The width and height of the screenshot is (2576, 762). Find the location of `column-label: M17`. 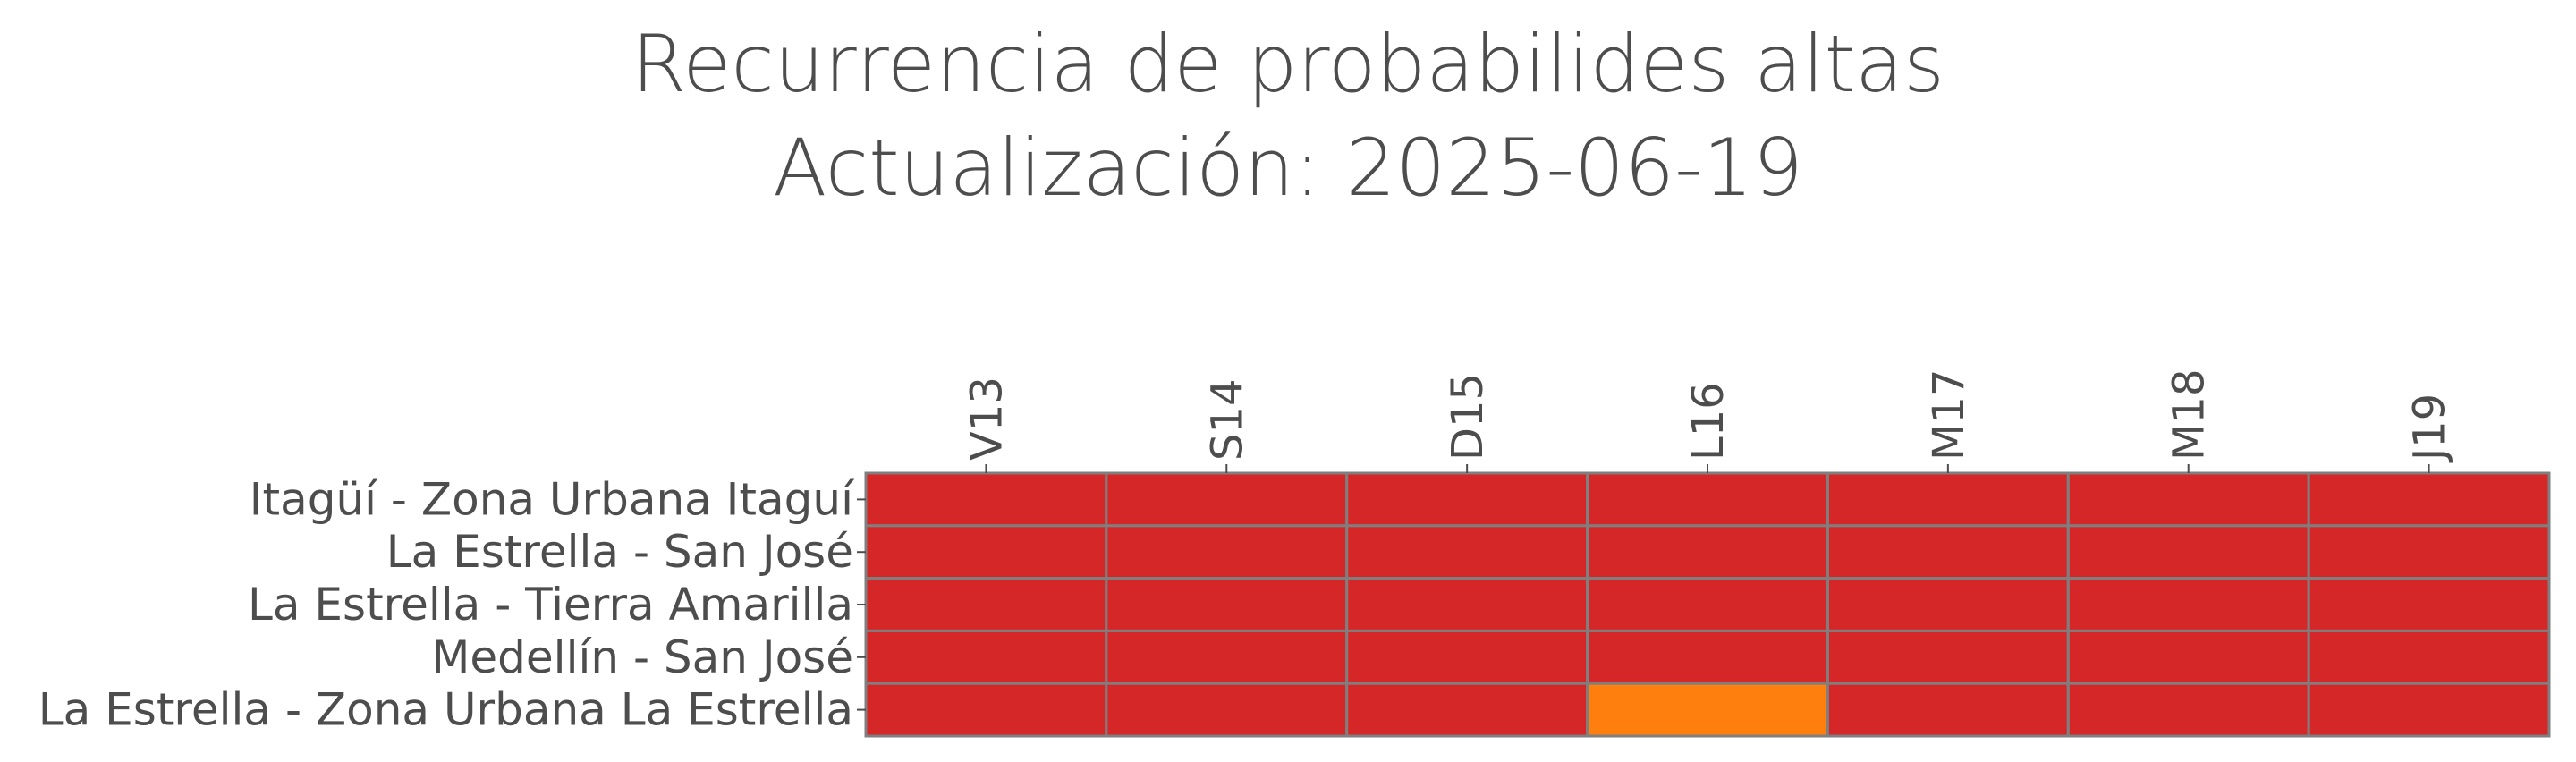

column-label: M17 is located at coordinates (1949, 415).